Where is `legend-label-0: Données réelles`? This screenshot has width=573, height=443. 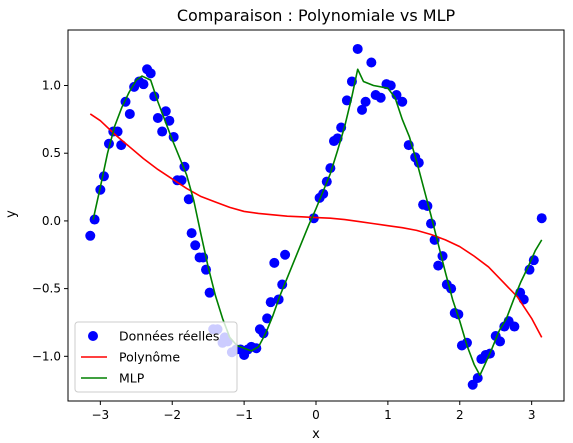
legend-label-0: Données réelles is located at coordinates (169, 336).